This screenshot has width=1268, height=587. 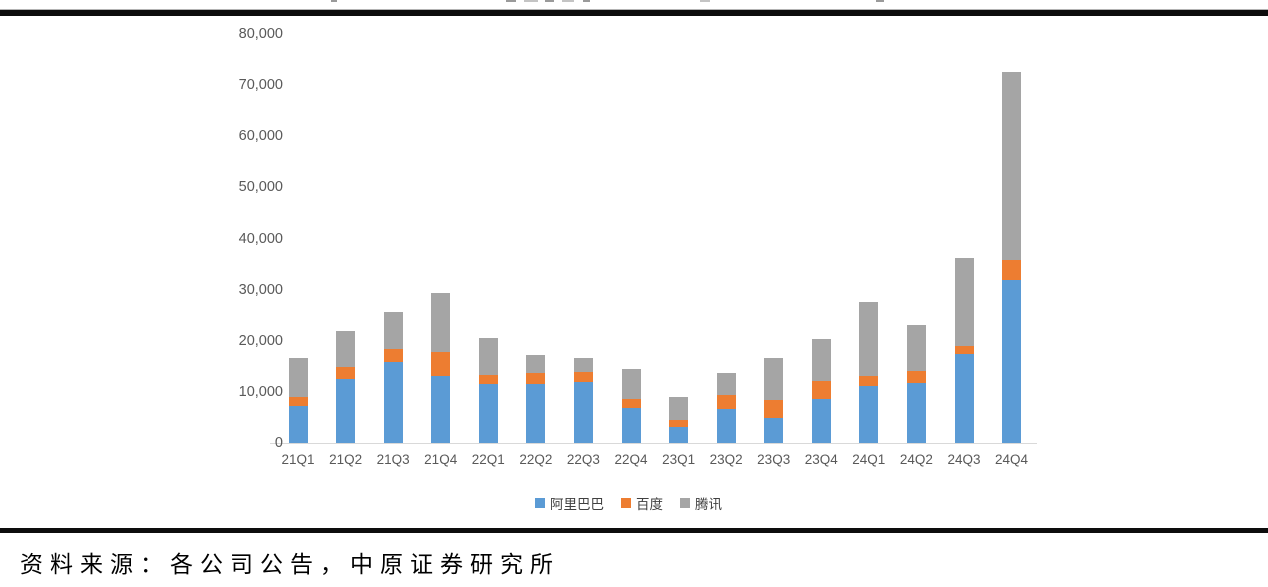 What do you see at coordinates (577, 504) in the screenshot?
I see `legend-label: 阿里巴巴` at bounding box center [577, 504].